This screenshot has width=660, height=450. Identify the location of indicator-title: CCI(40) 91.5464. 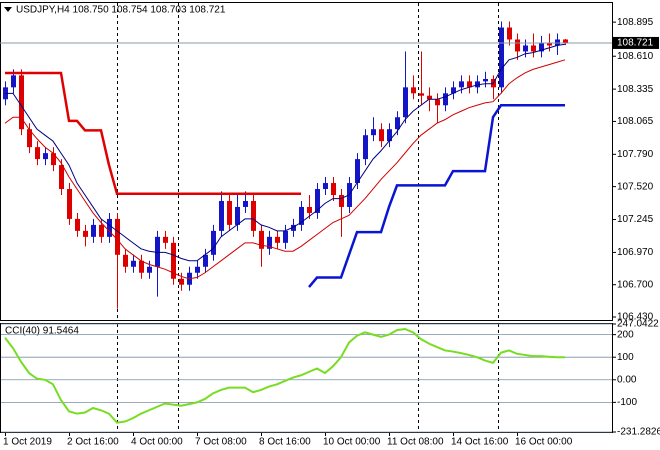
(42, 331).